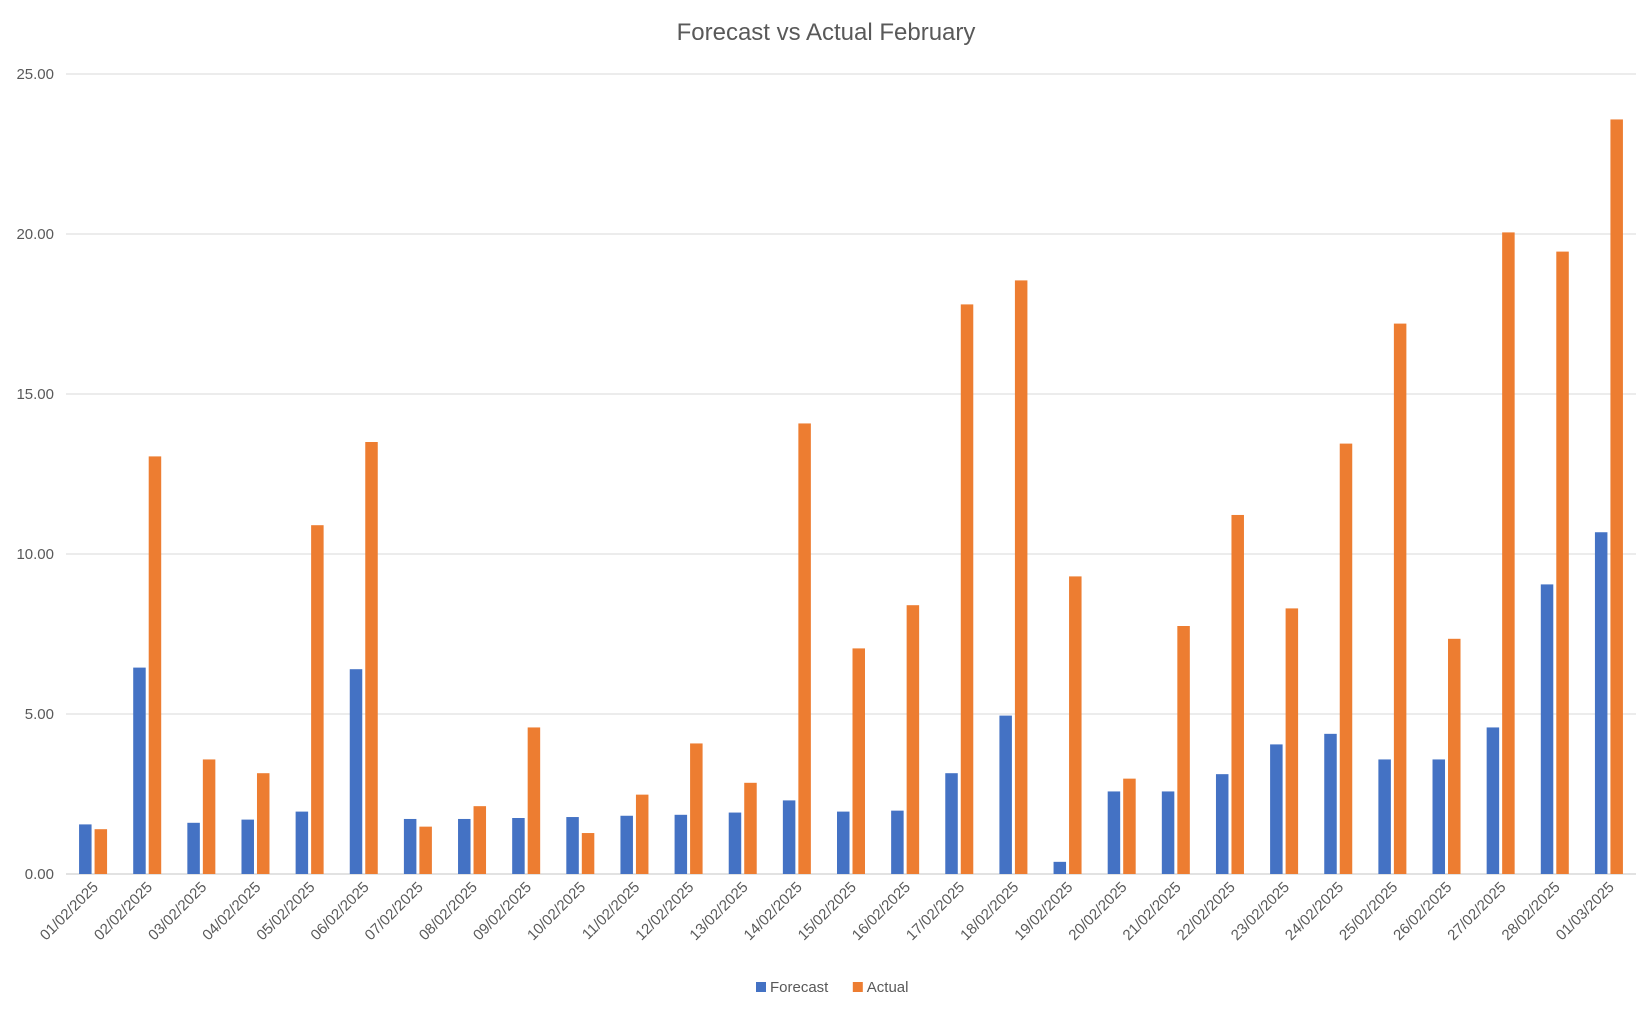 This screenshot has width=1652, height=1018. What do you see at coordinates (799, 987) in the screenshot?
I see `legend-label-forecast: Forecast` at bounding box center [799, 987].